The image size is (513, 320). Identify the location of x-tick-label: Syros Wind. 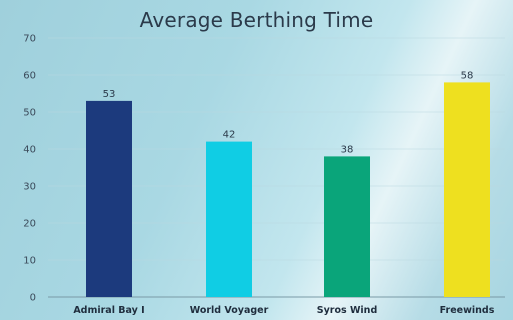
(347, 310).